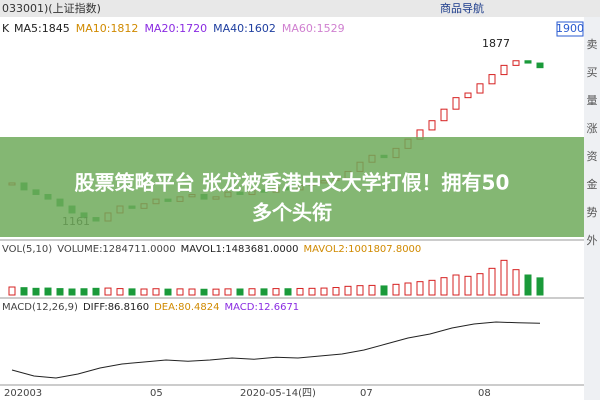 This screenshot has height=404, width=600. I want to click on x-axis-label: 08, so click(484, 393).